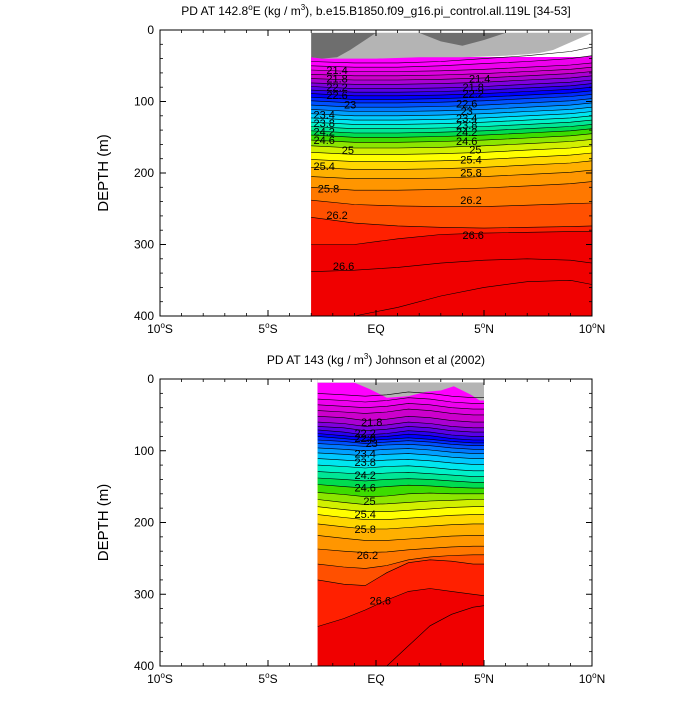 The image size is (700, 705). I want to click on y-tick-label: 200, so click(144, 523).